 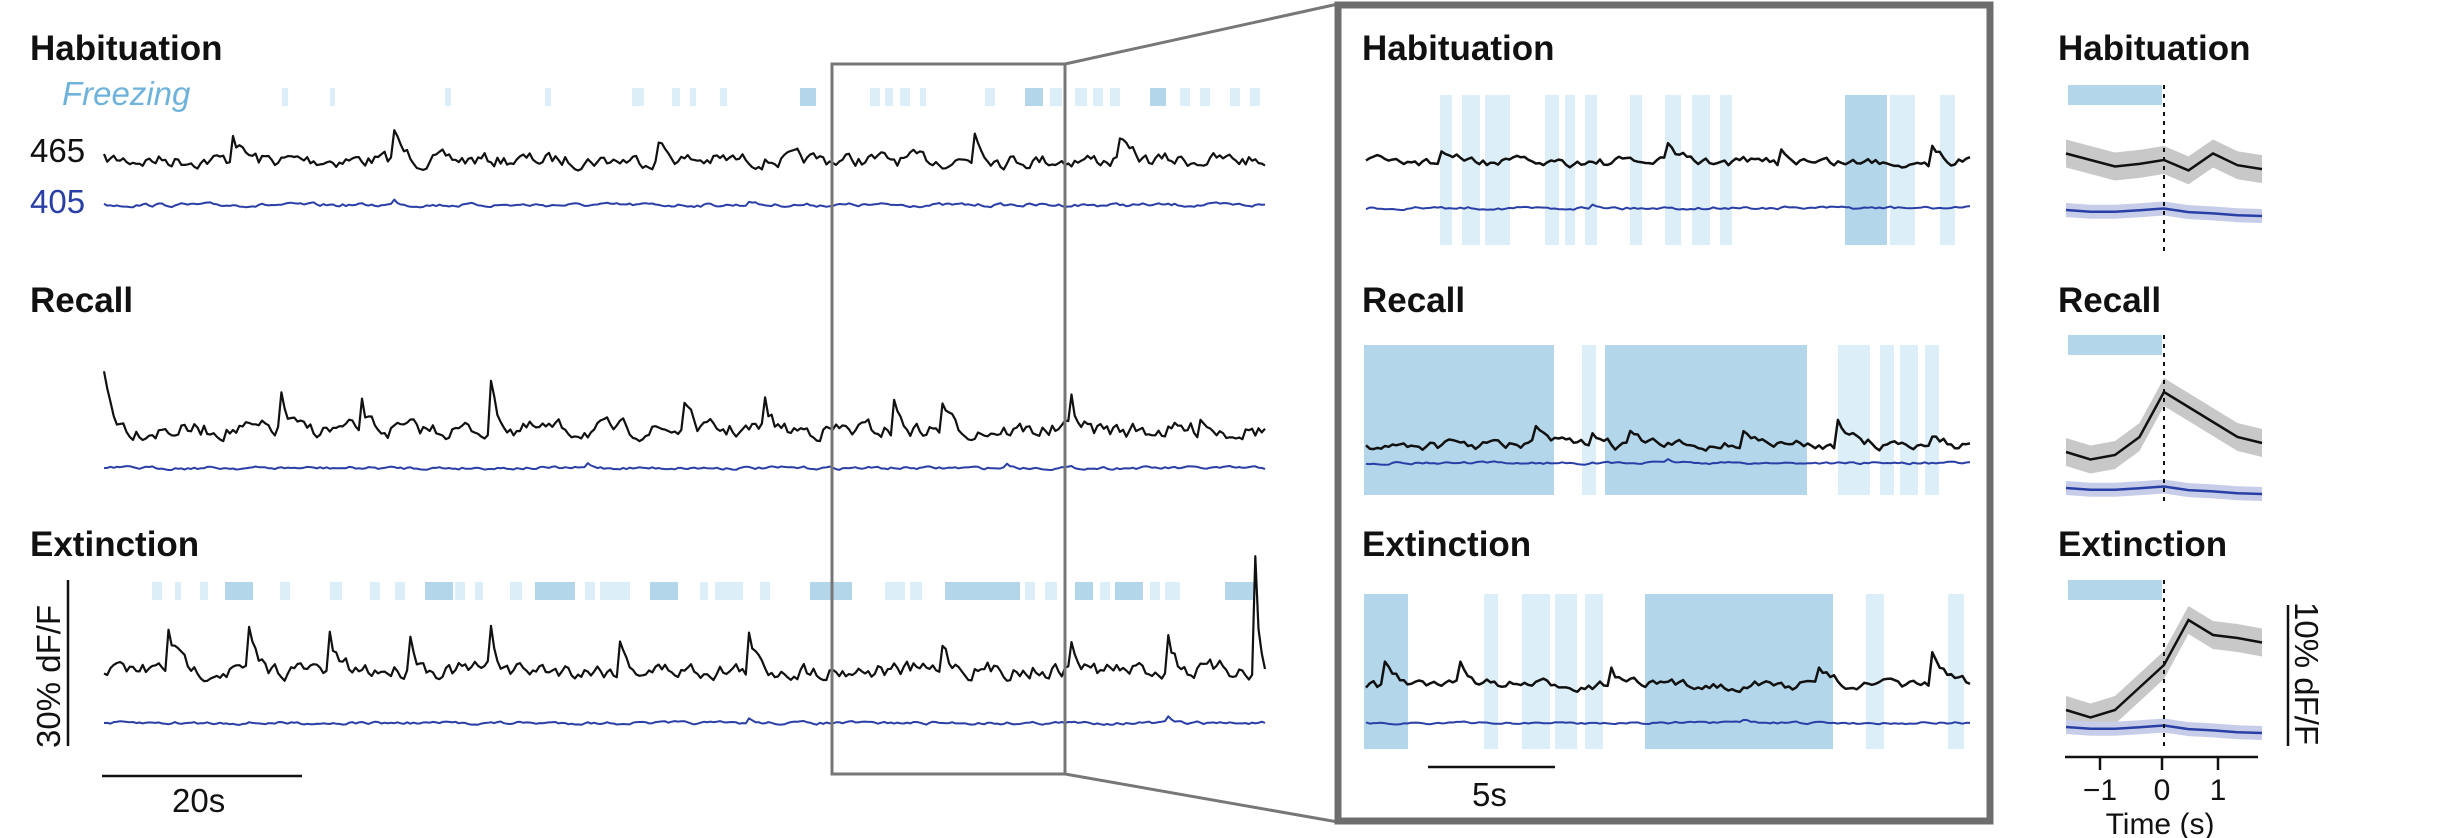 I want to click on hab-zoom-465-trace, so click(x=1668, y=155).